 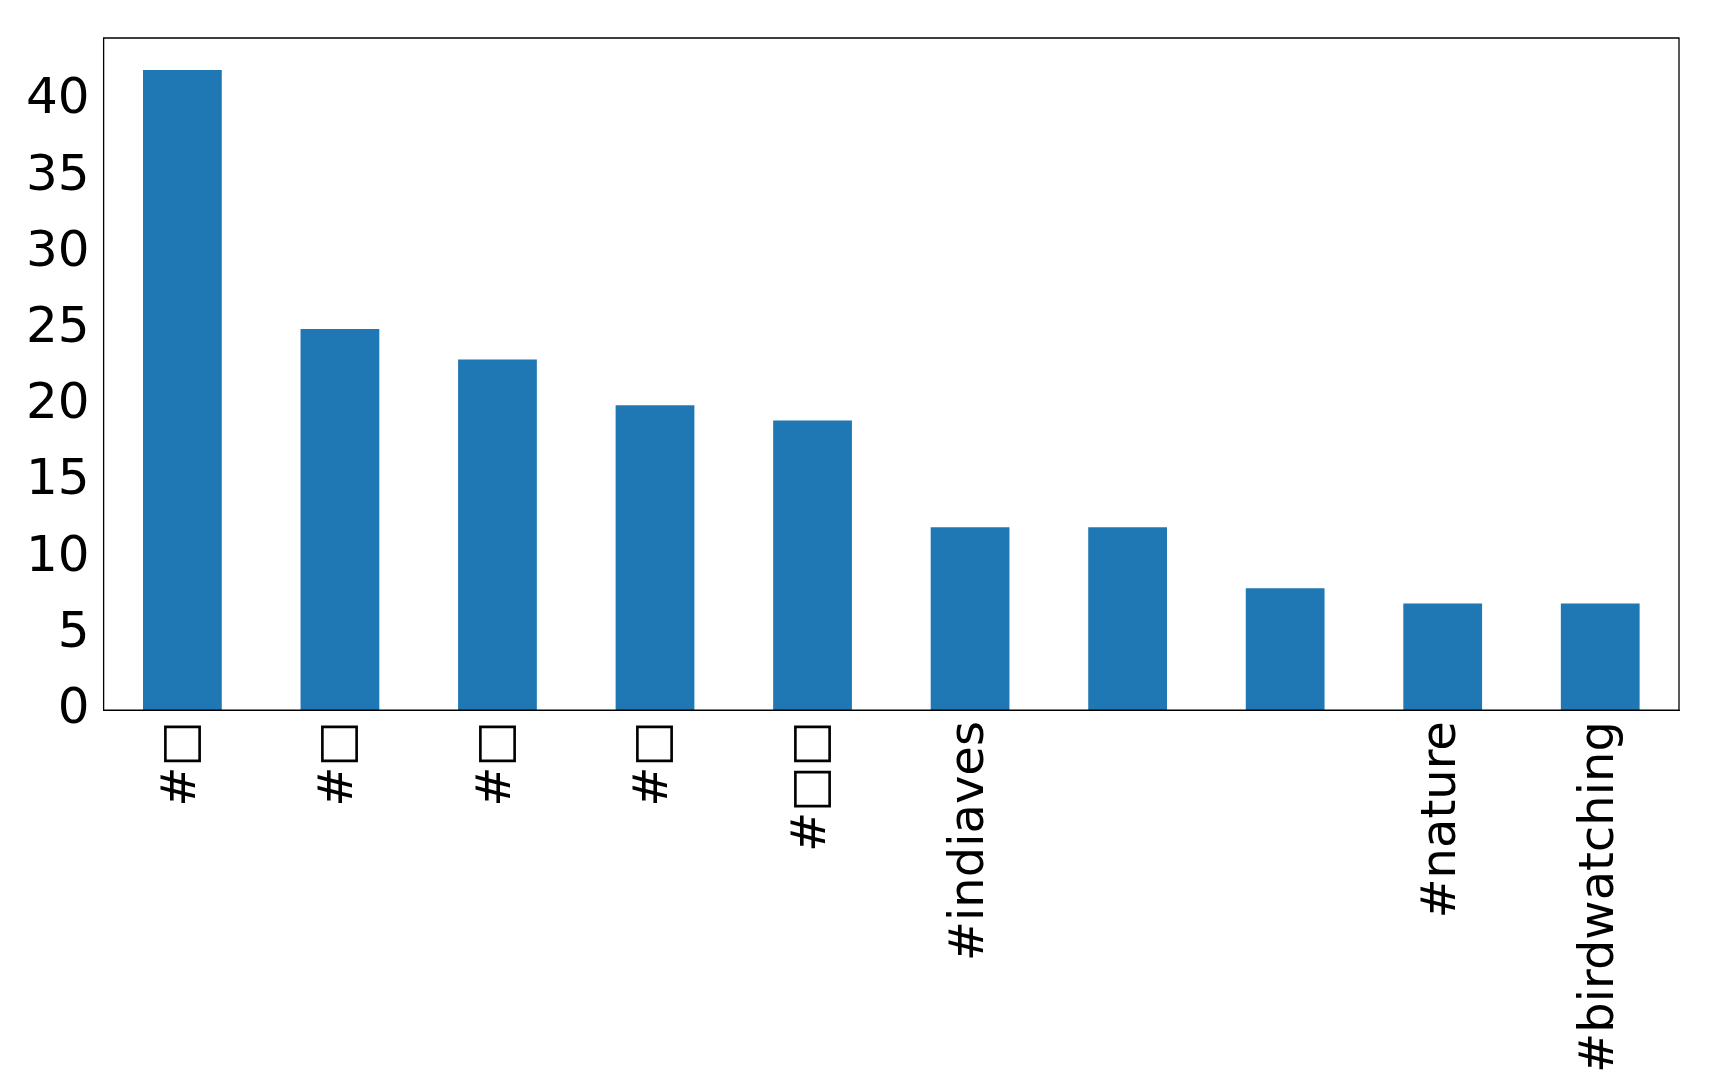 I want to click on x-tick-label: #nature, so click(x=1438, y=820).